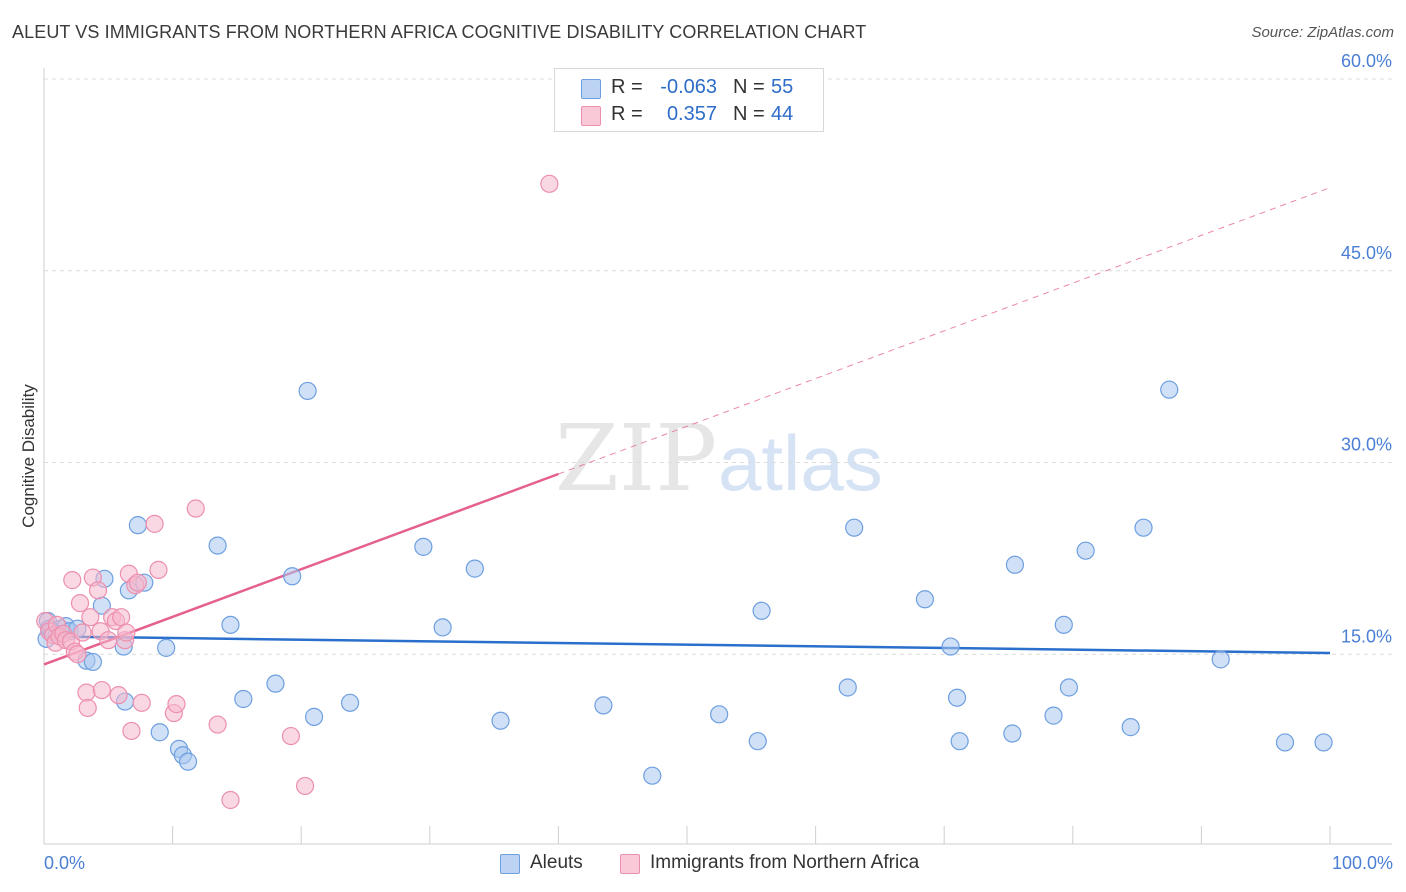 The width and height of the screenshot is (1406, 892). I want to click on legend-label-aleuts: Aleuts, so click(556, 862).